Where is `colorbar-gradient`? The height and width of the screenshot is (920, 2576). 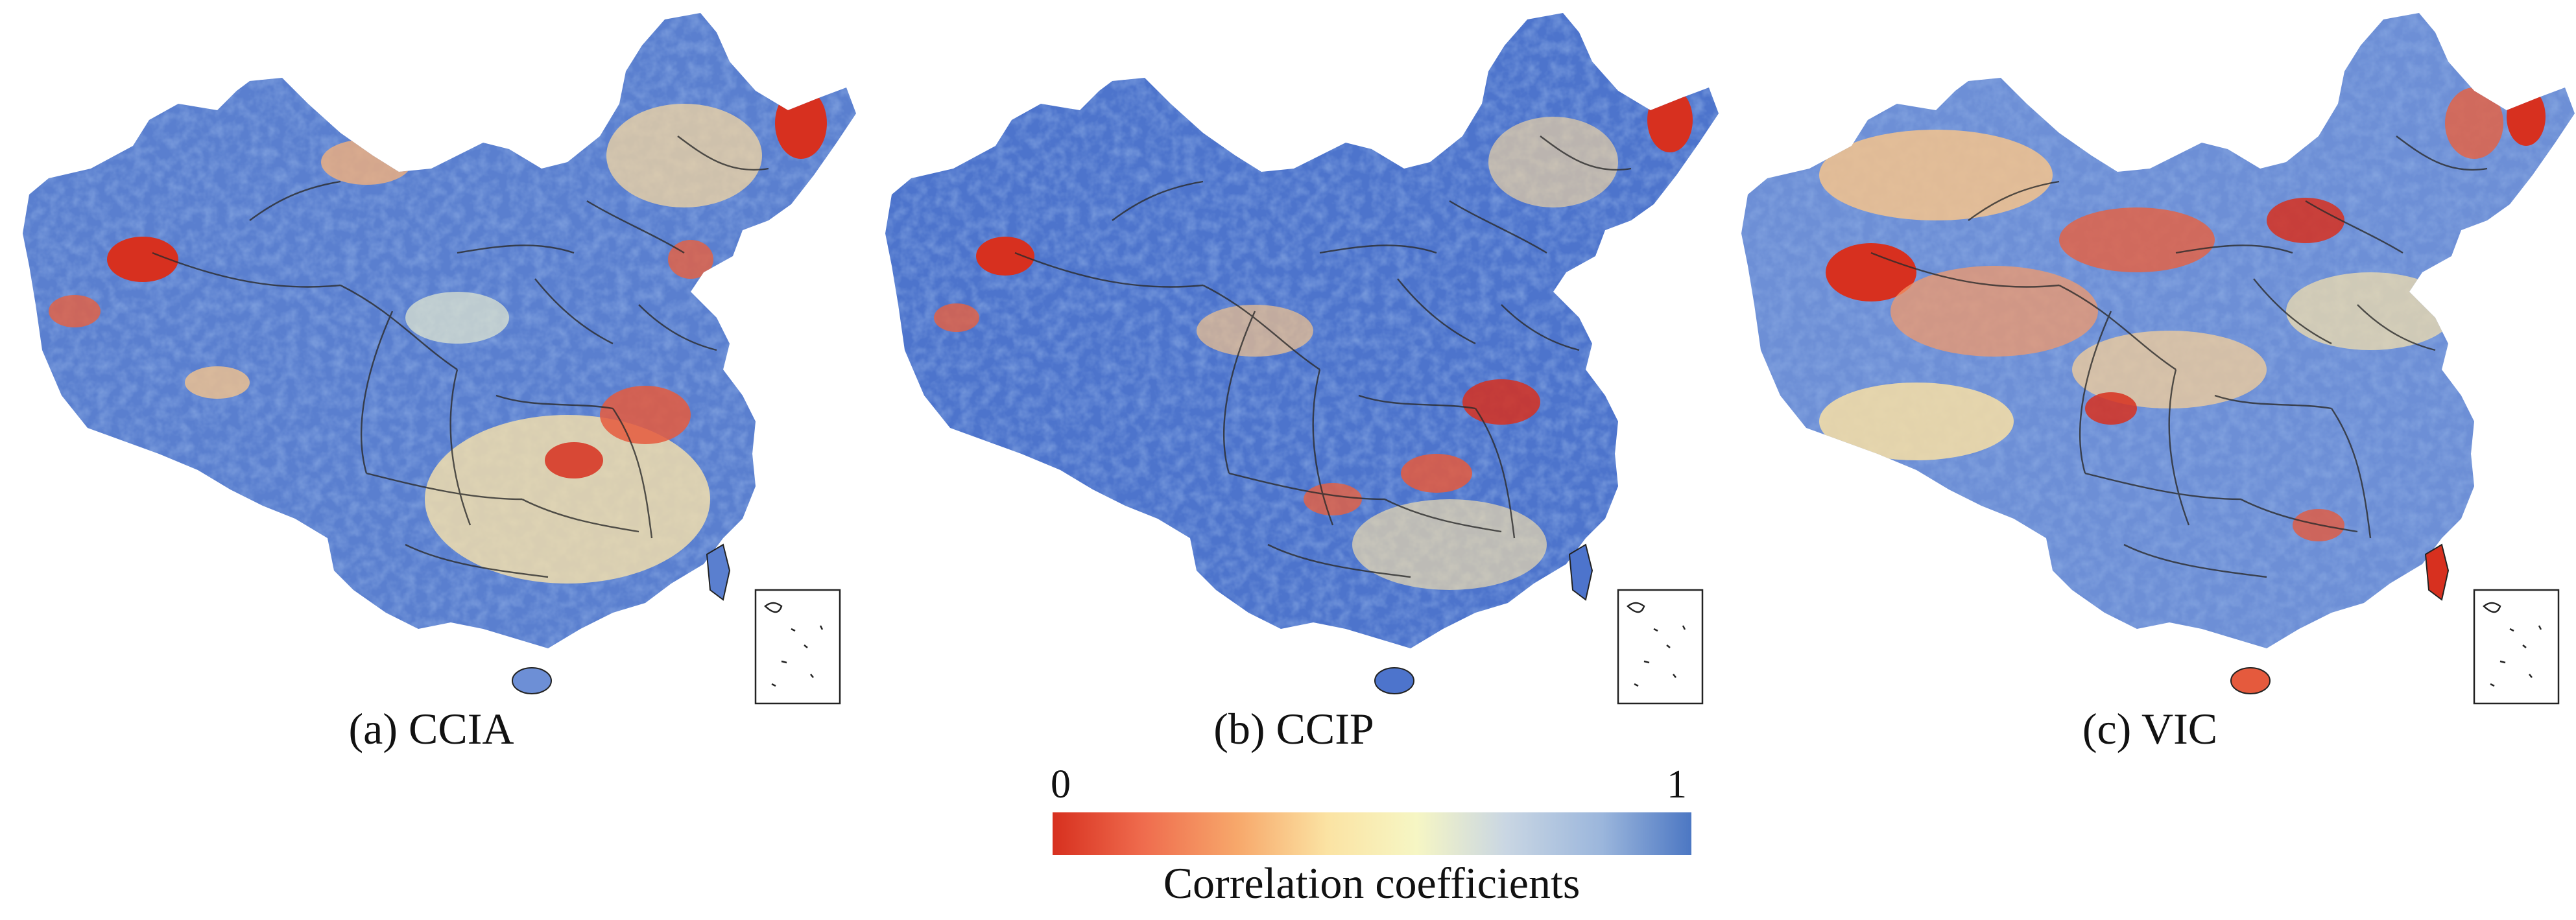
colorbar-gradient is located at coordinates (1372, 834).